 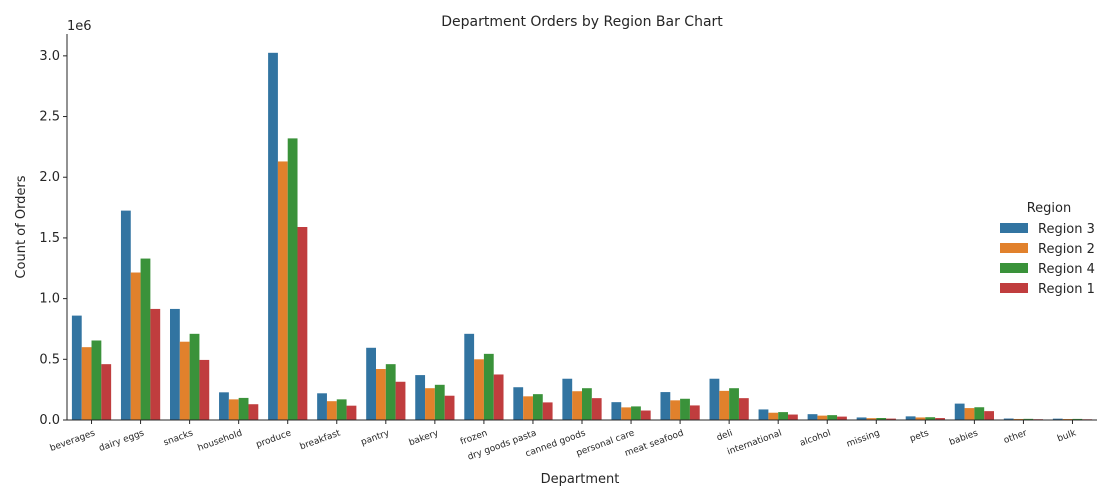 What do you see at coordinates (863, 438) in the screenshot?
I see `x-tick-label: missing` at bounding box center [863, 438].